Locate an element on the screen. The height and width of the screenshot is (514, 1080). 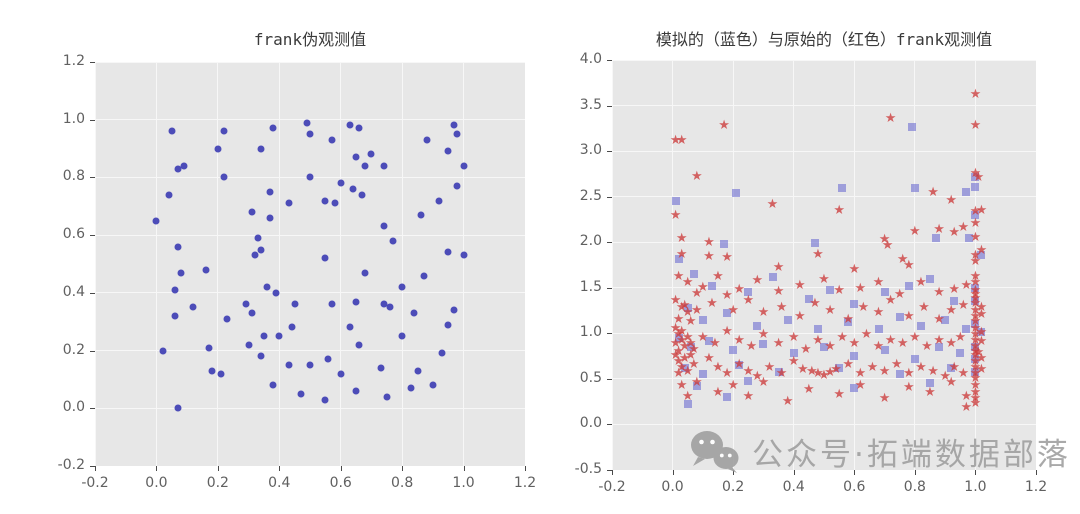
x-tick-label: -0.2 is located at coordinates (612, 487).